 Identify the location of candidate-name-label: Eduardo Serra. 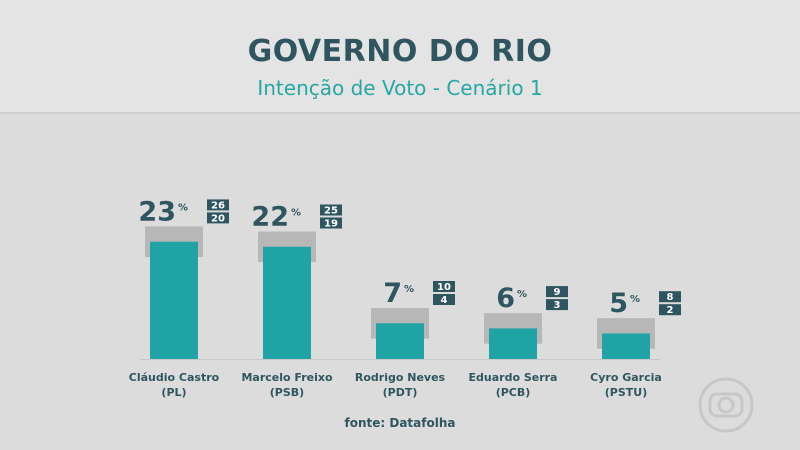
(513, 377).